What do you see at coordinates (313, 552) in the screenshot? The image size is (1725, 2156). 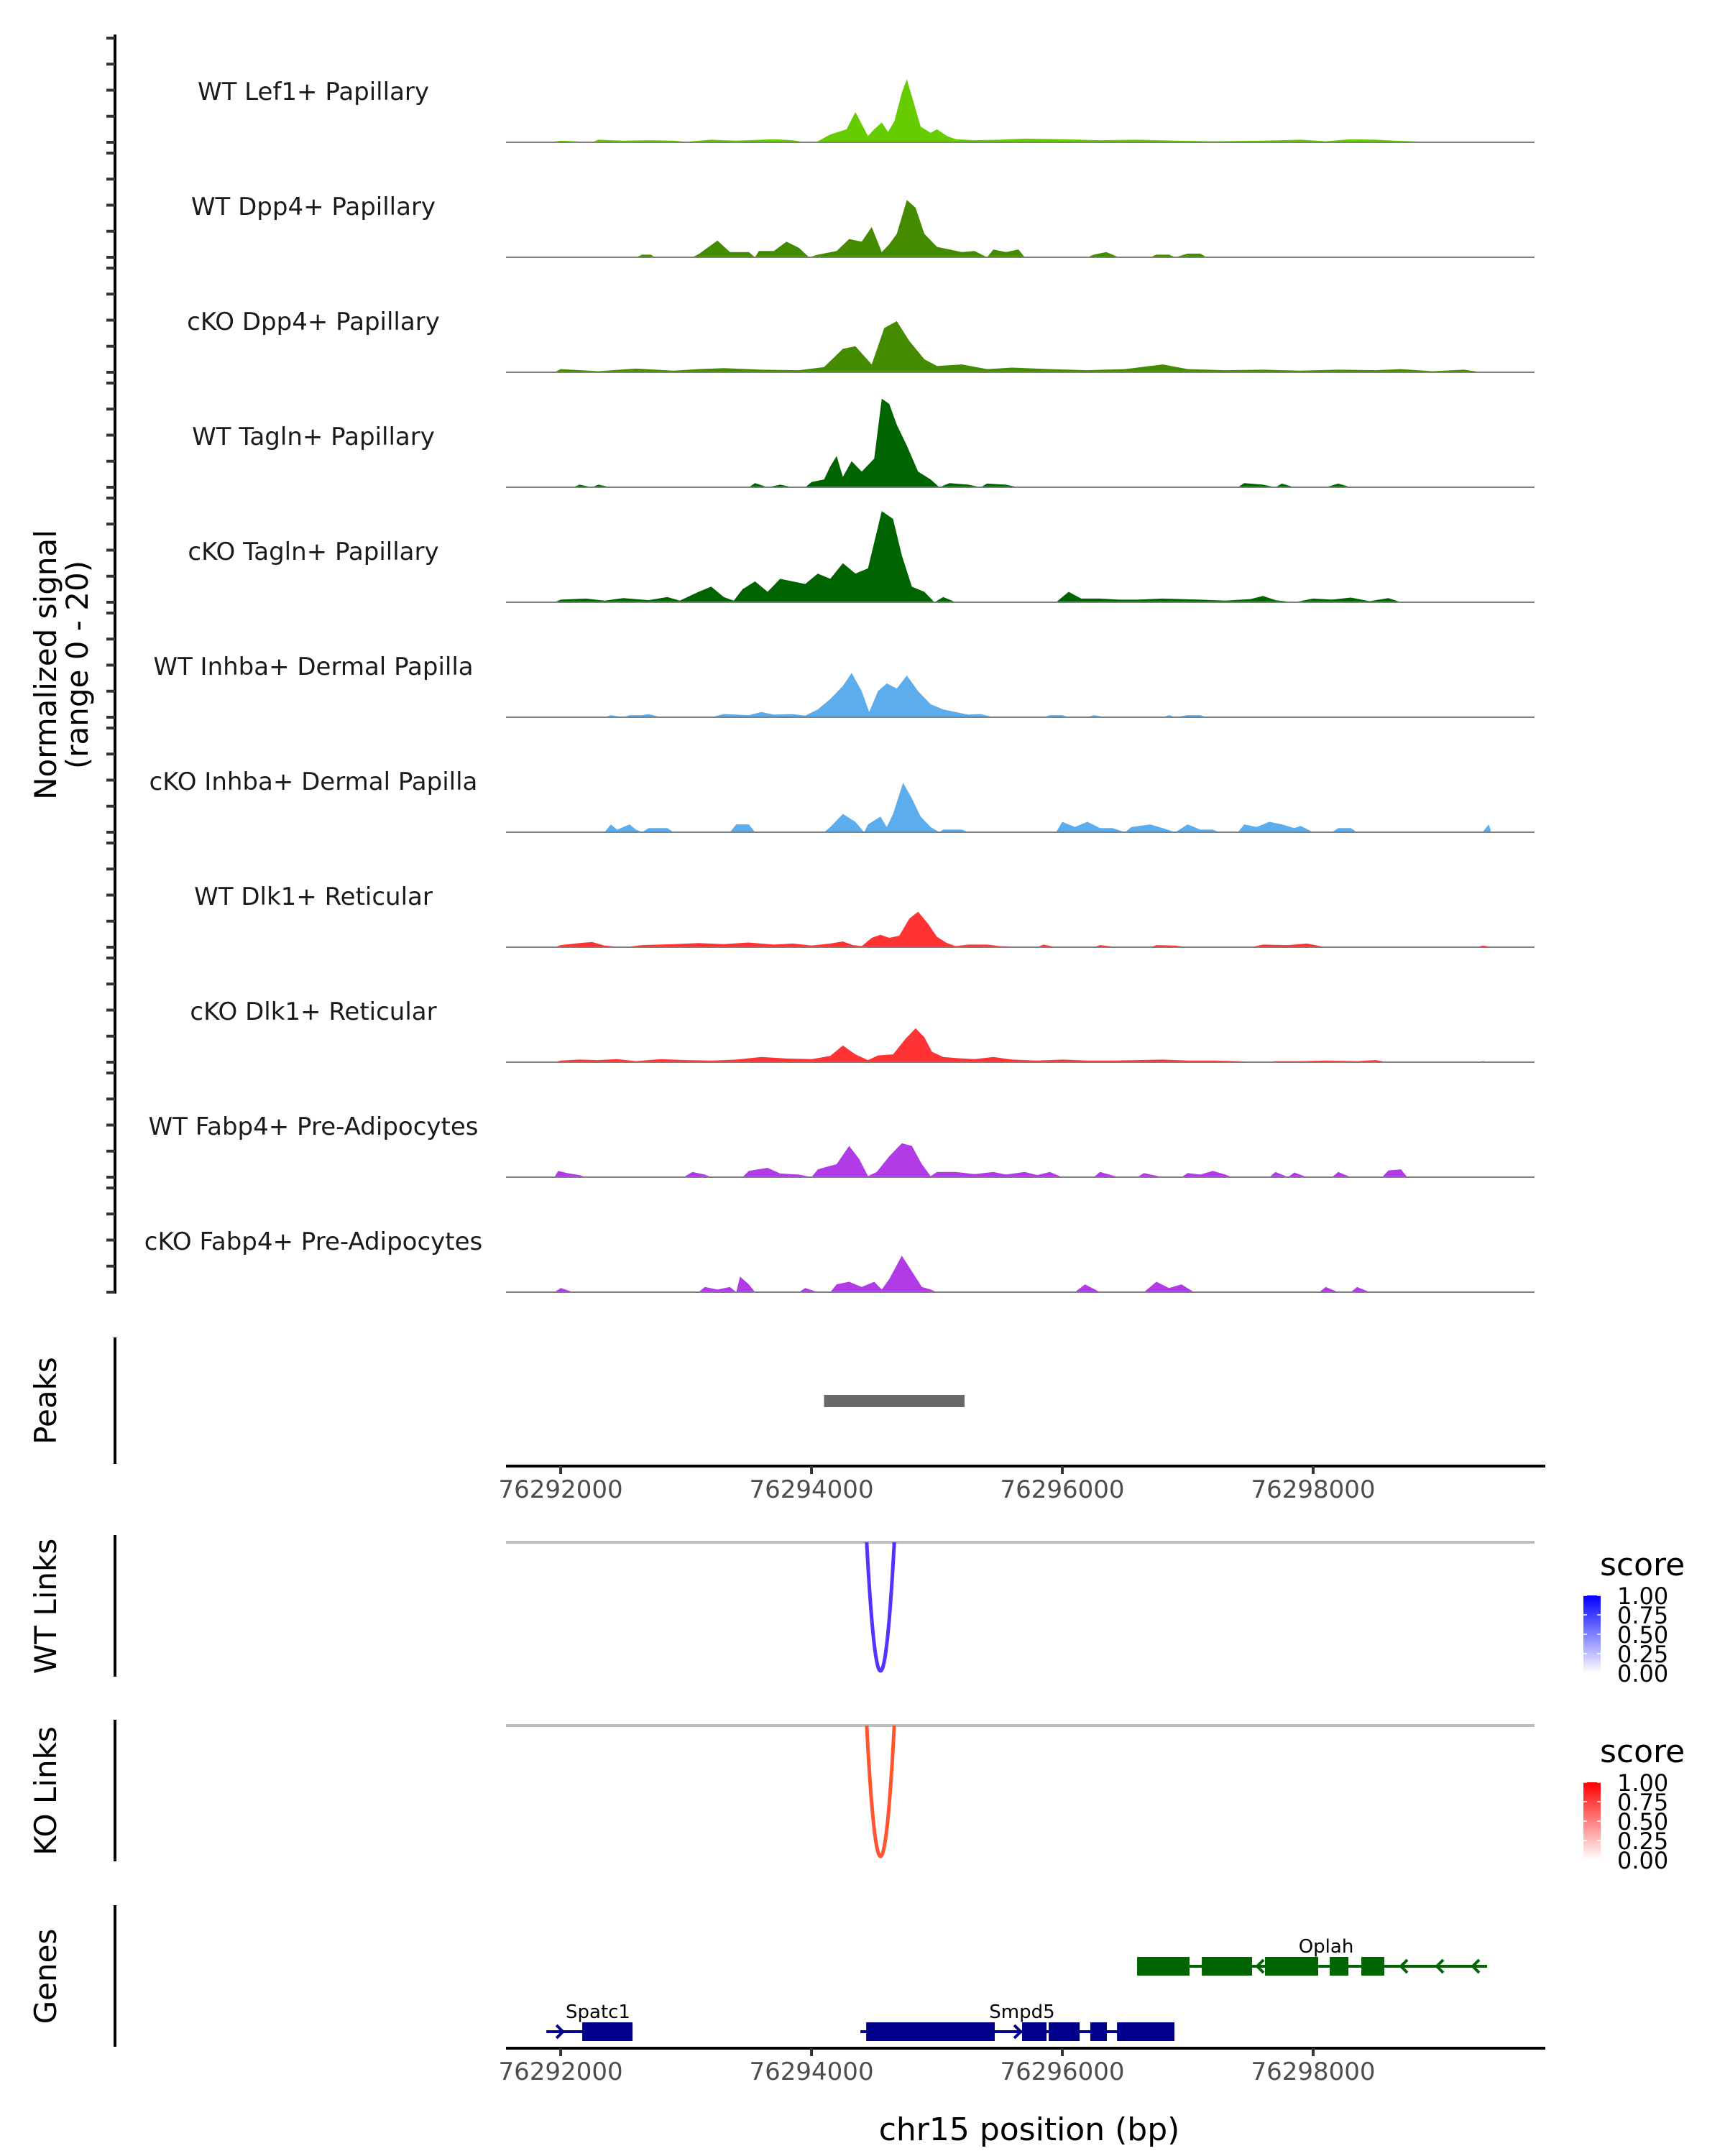 I see `track-label: cKO Tagln+ Papillary` at bounding box center [313, 552].